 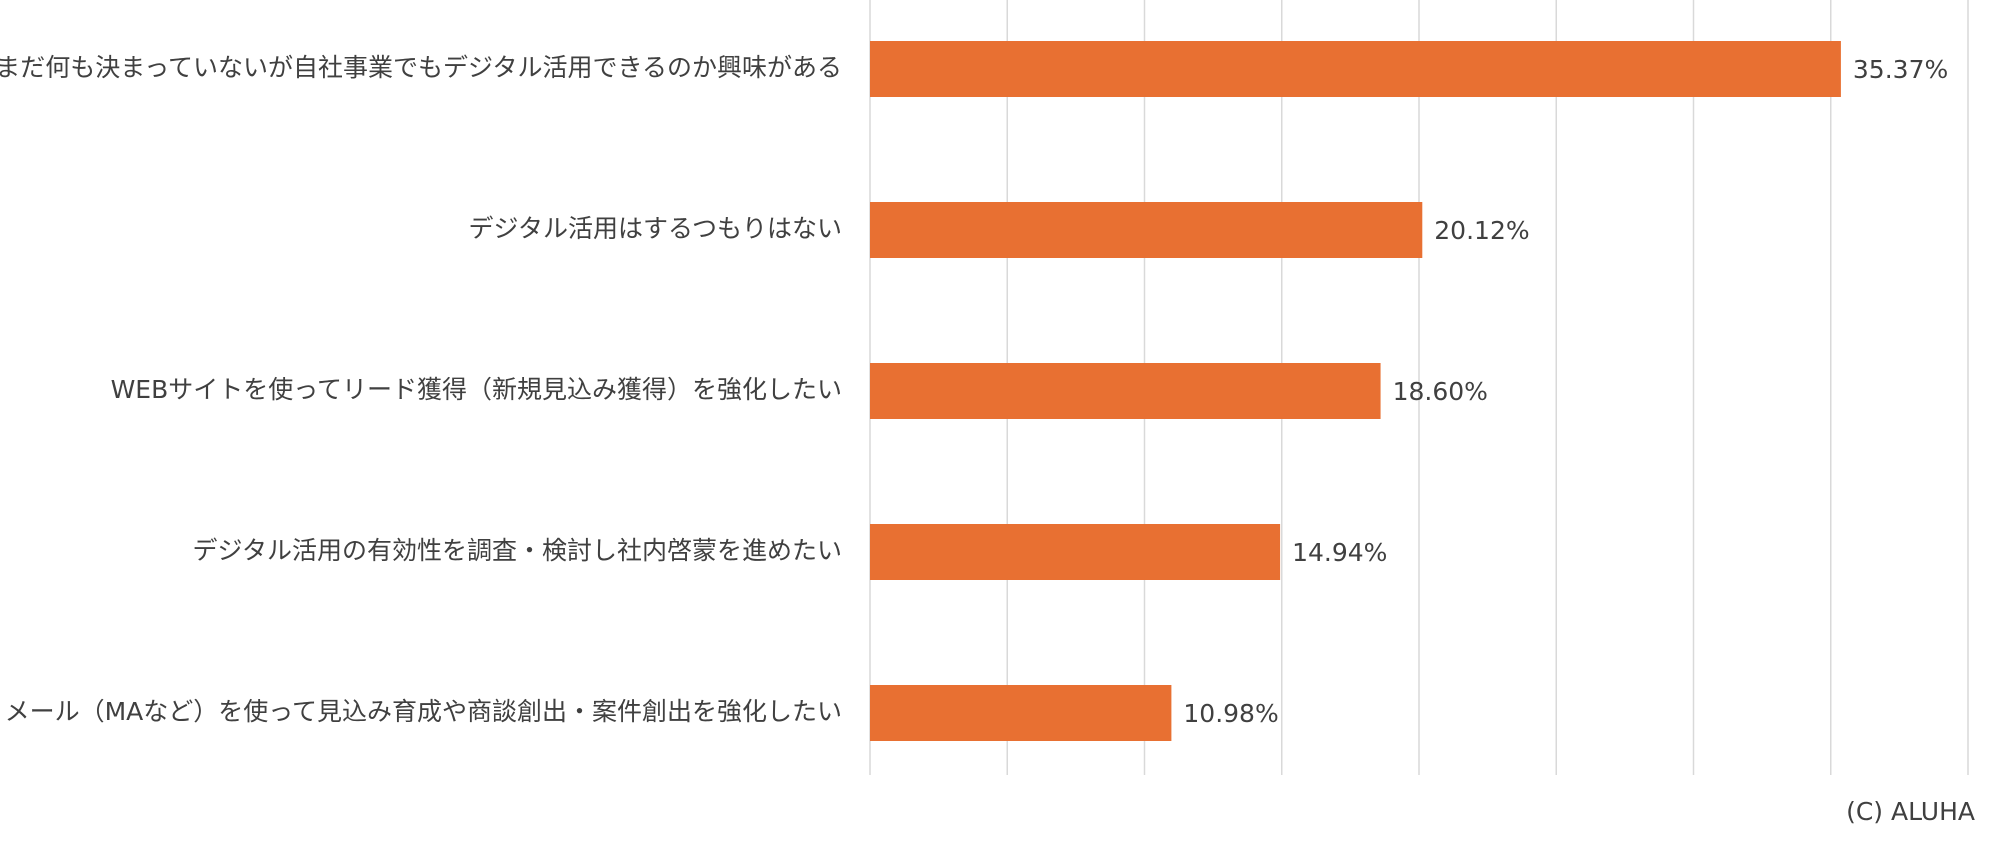 I want to click on value-label: 35.37%, so click(x=1900, y=69).